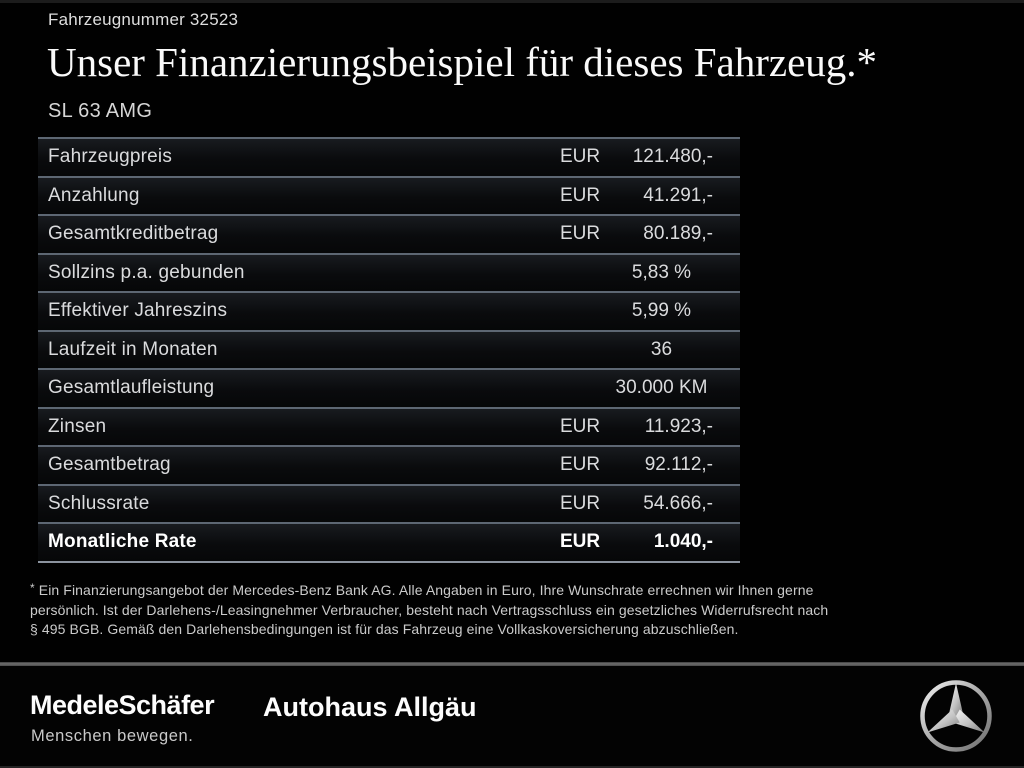 Image resolution: width=1024 pixels, height=768 pixels. Describe the element at coordinates (389, 542) in the screenshot. I see `table-row: Monatliche Rate EUR 1.040,-` at that location.